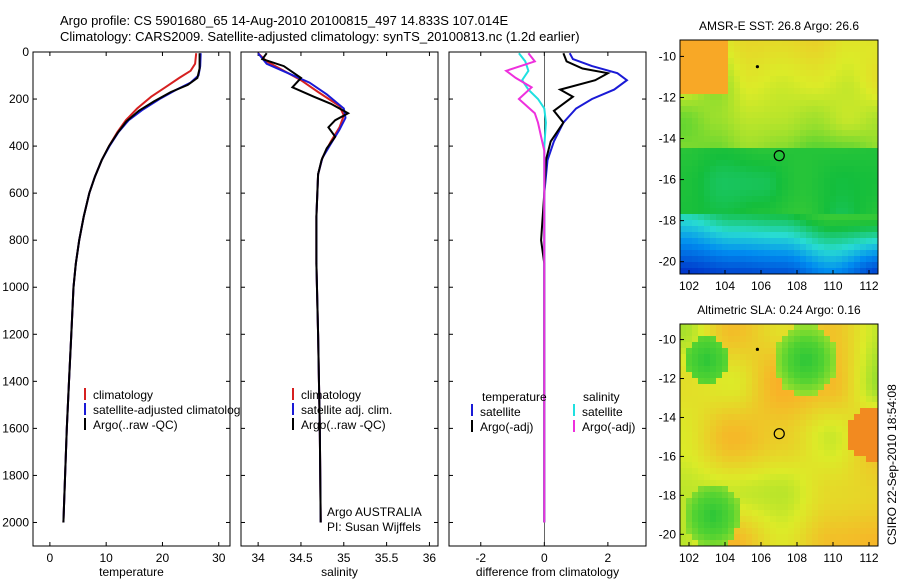 The image size is (900, 580). I want to click on sla-ytick-label: -14, so click(668, 417).